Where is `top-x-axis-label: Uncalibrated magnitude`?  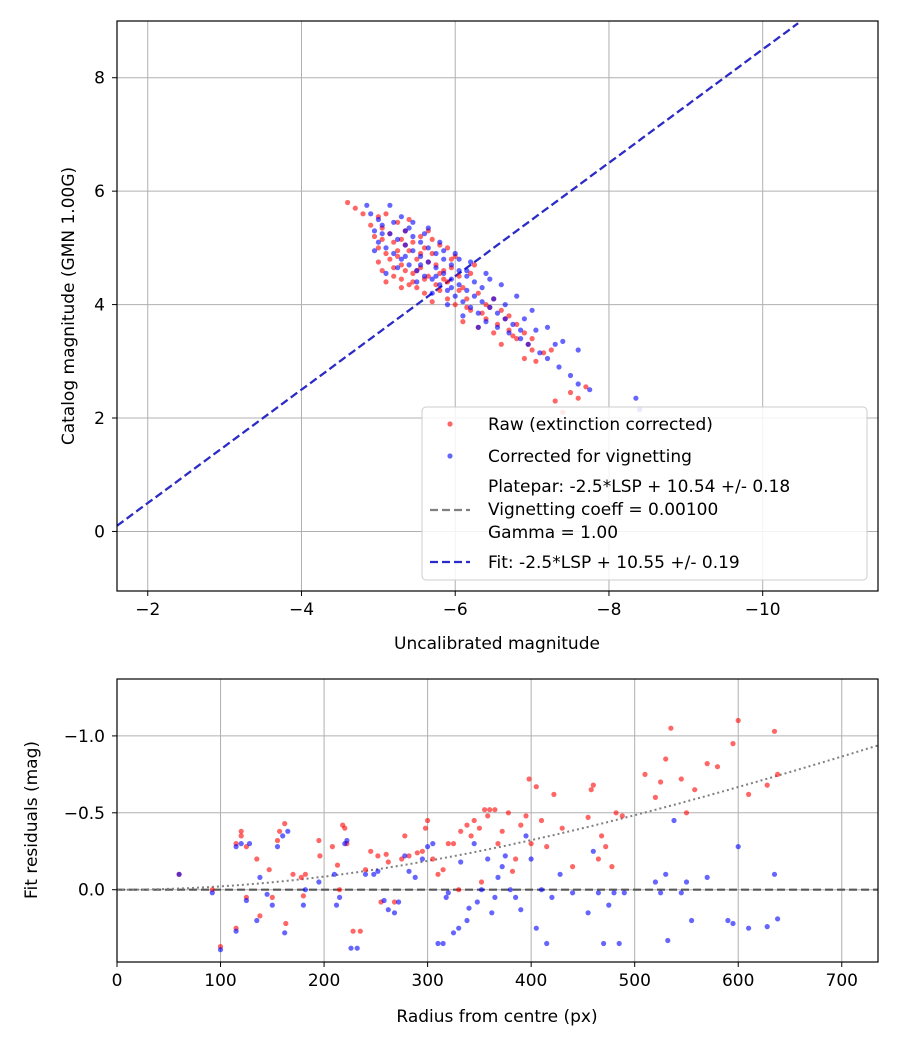 top-x-axis-label: Uncalibrated magnitude is located at coordinates (497, 644).